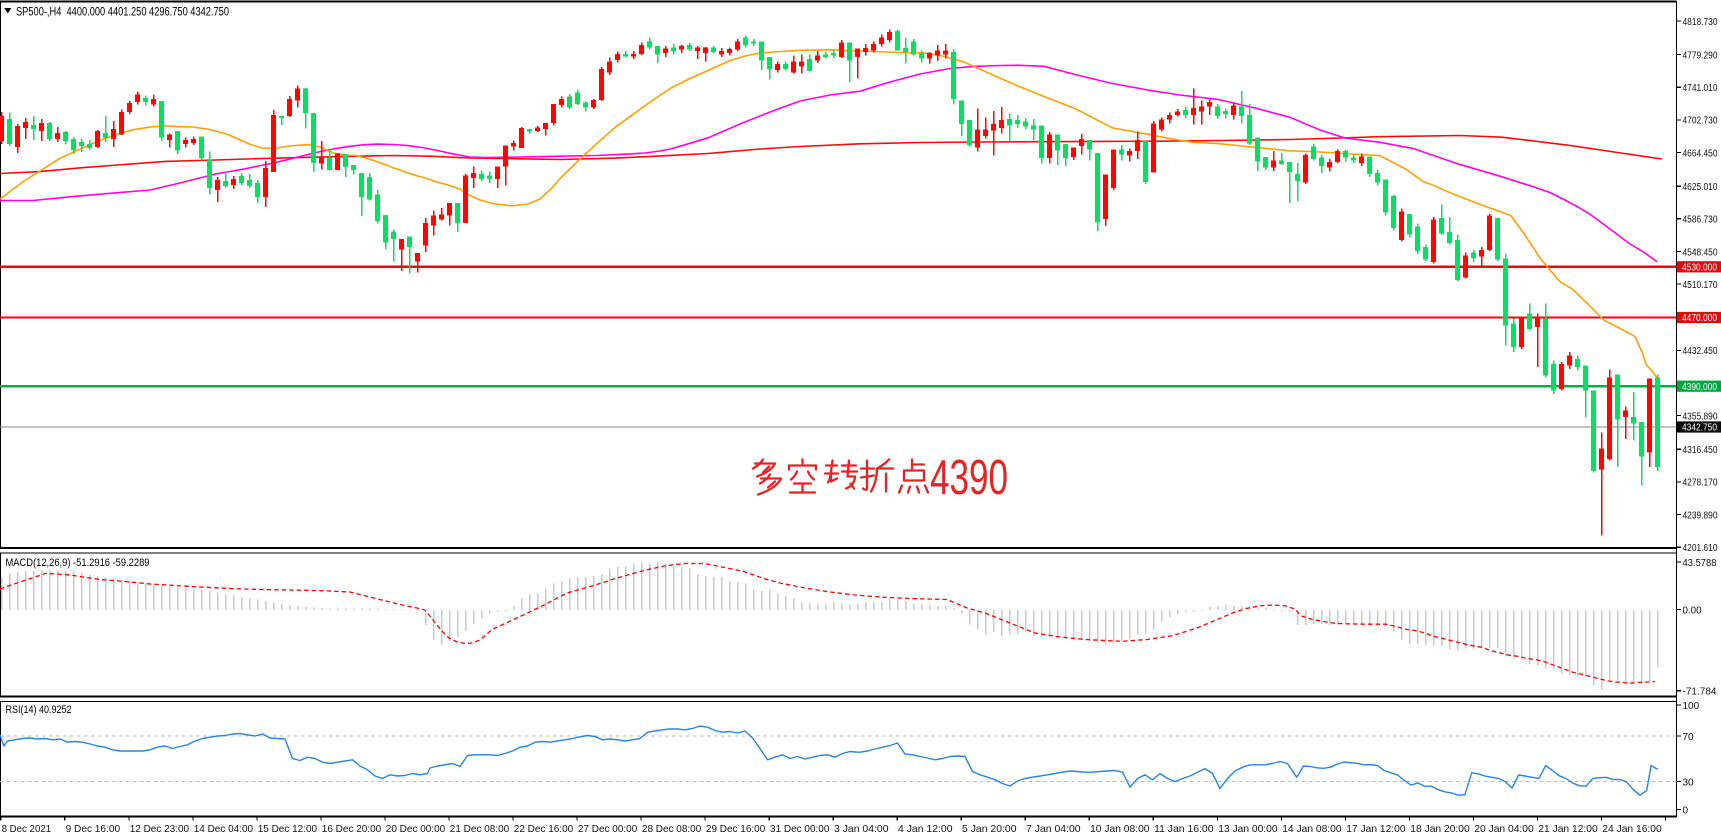 This screenshot has height=837, width=1721. What do you see at coordinates (1700, 187) in the screenshot?
I see `svg-text: 4625.010` at bounding box center [1700, 187].